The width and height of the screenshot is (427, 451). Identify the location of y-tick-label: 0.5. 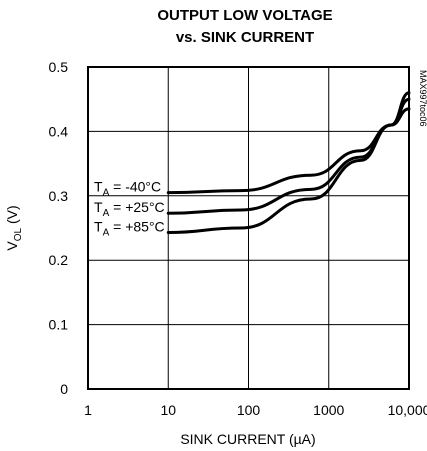
(59, 67).